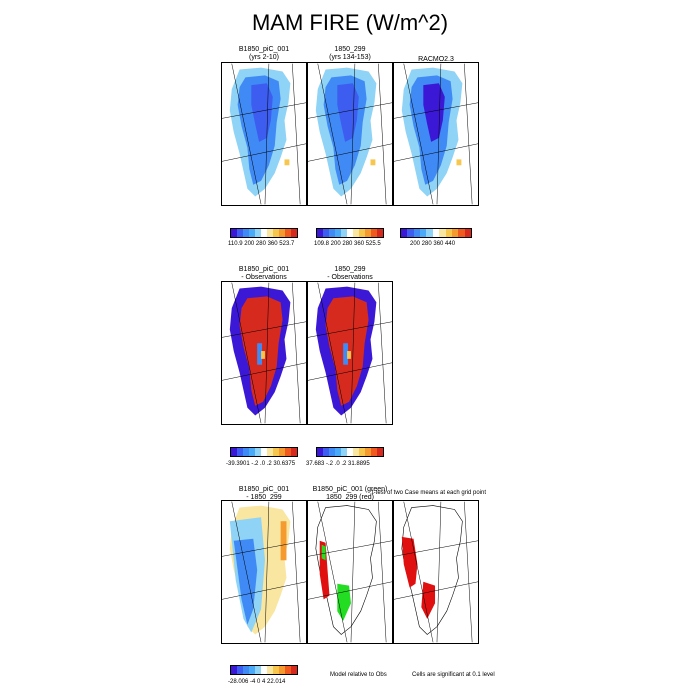  Describe the element at coordinates (264, 497) in the screenshot. I see `panel-title-line2: - 1850_299` at that location.